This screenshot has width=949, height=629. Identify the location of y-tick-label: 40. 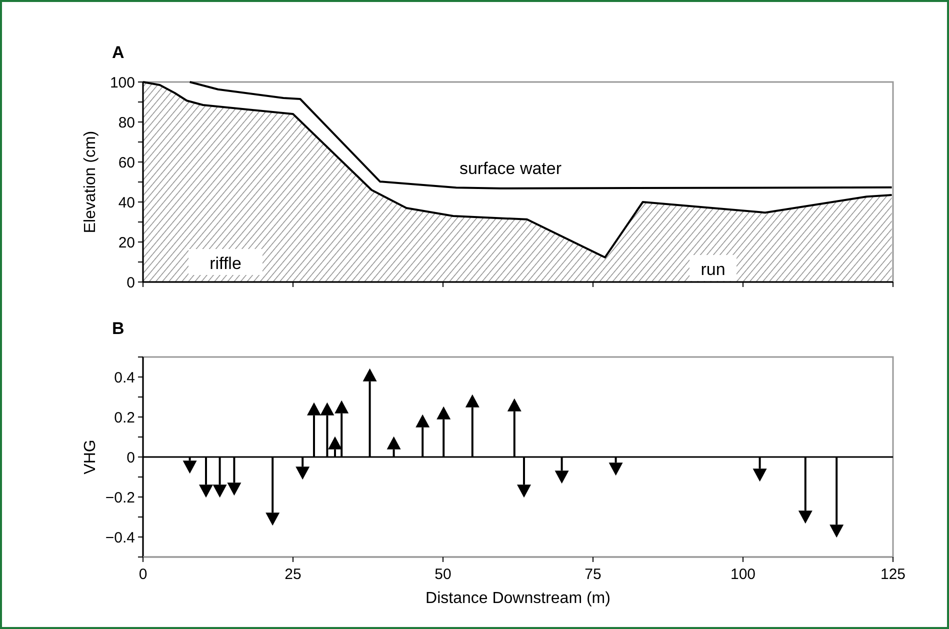
(126, 203).